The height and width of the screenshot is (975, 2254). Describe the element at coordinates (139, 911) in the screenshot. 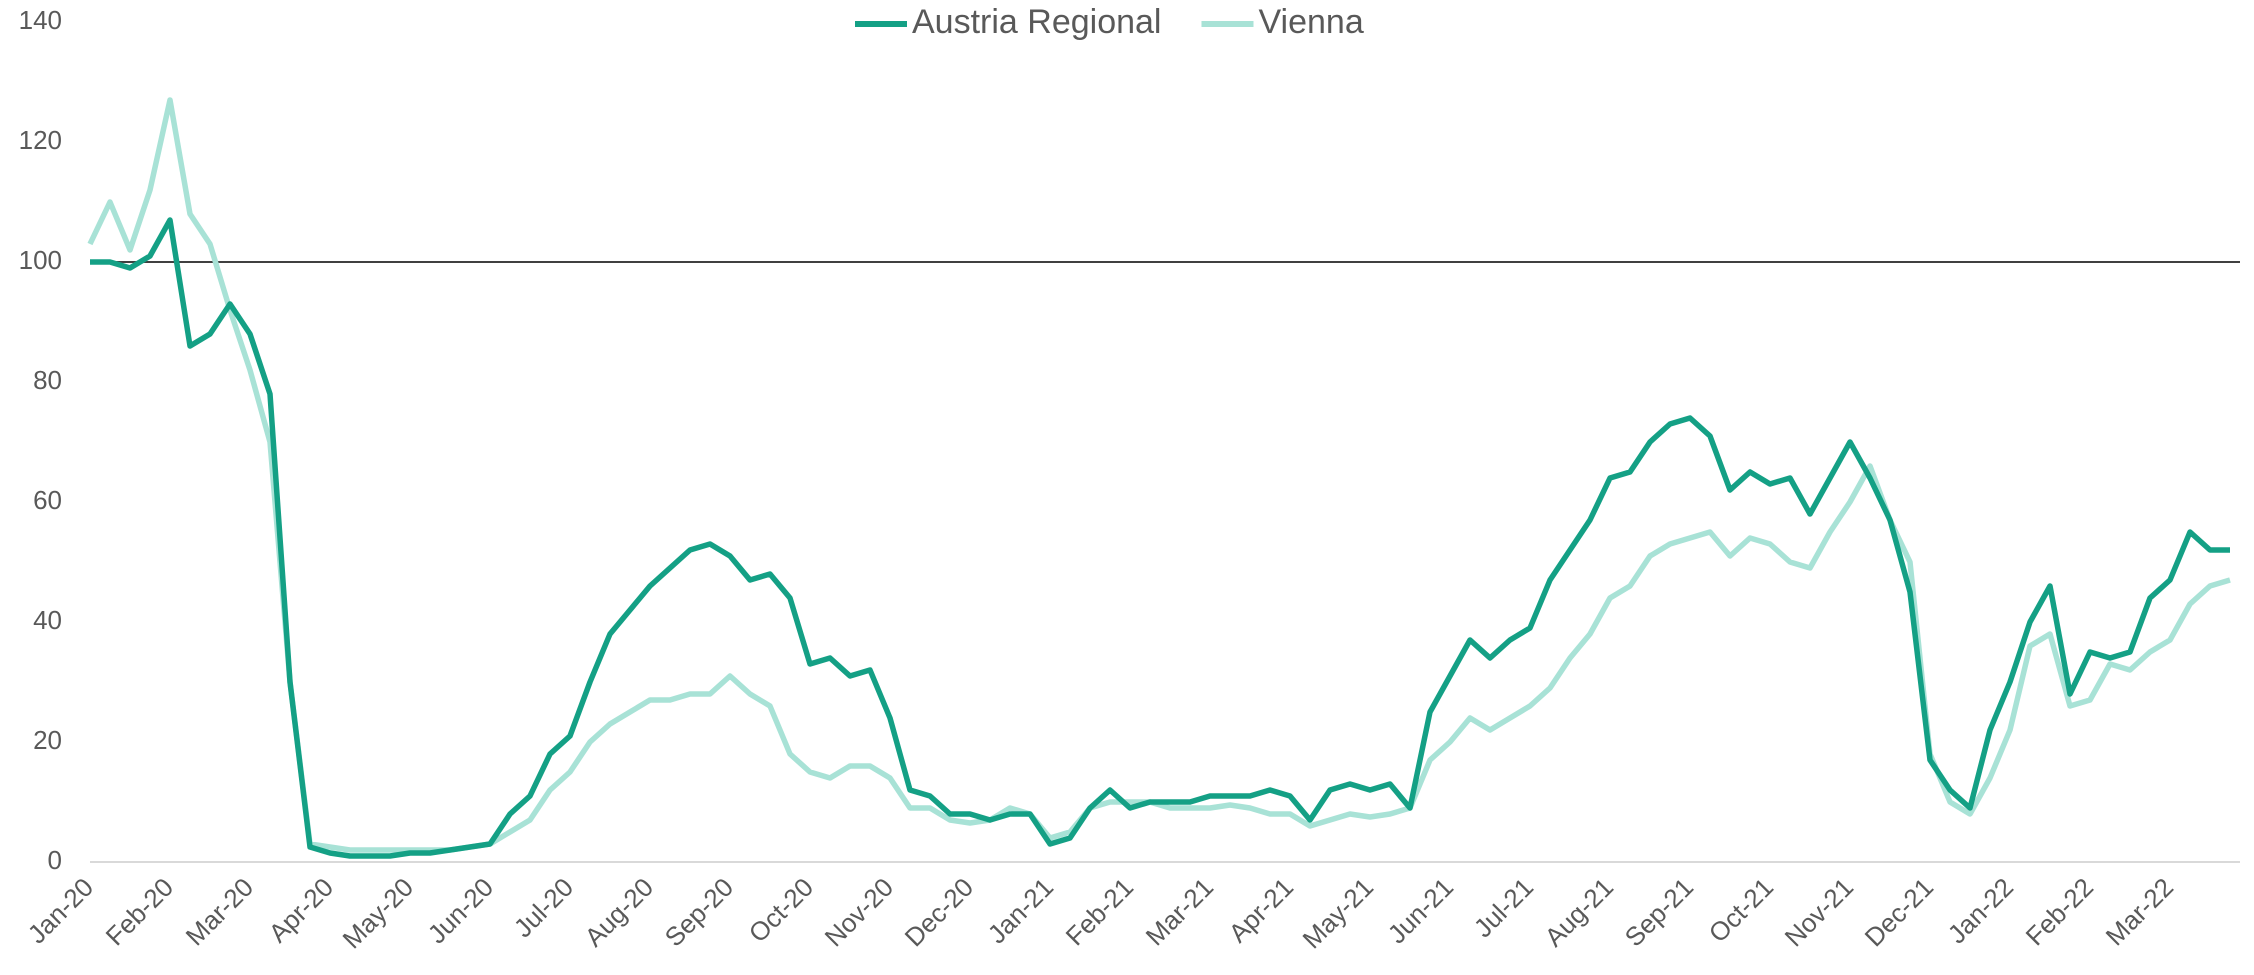

I see `x-tick-label: Feb-20` at that location.